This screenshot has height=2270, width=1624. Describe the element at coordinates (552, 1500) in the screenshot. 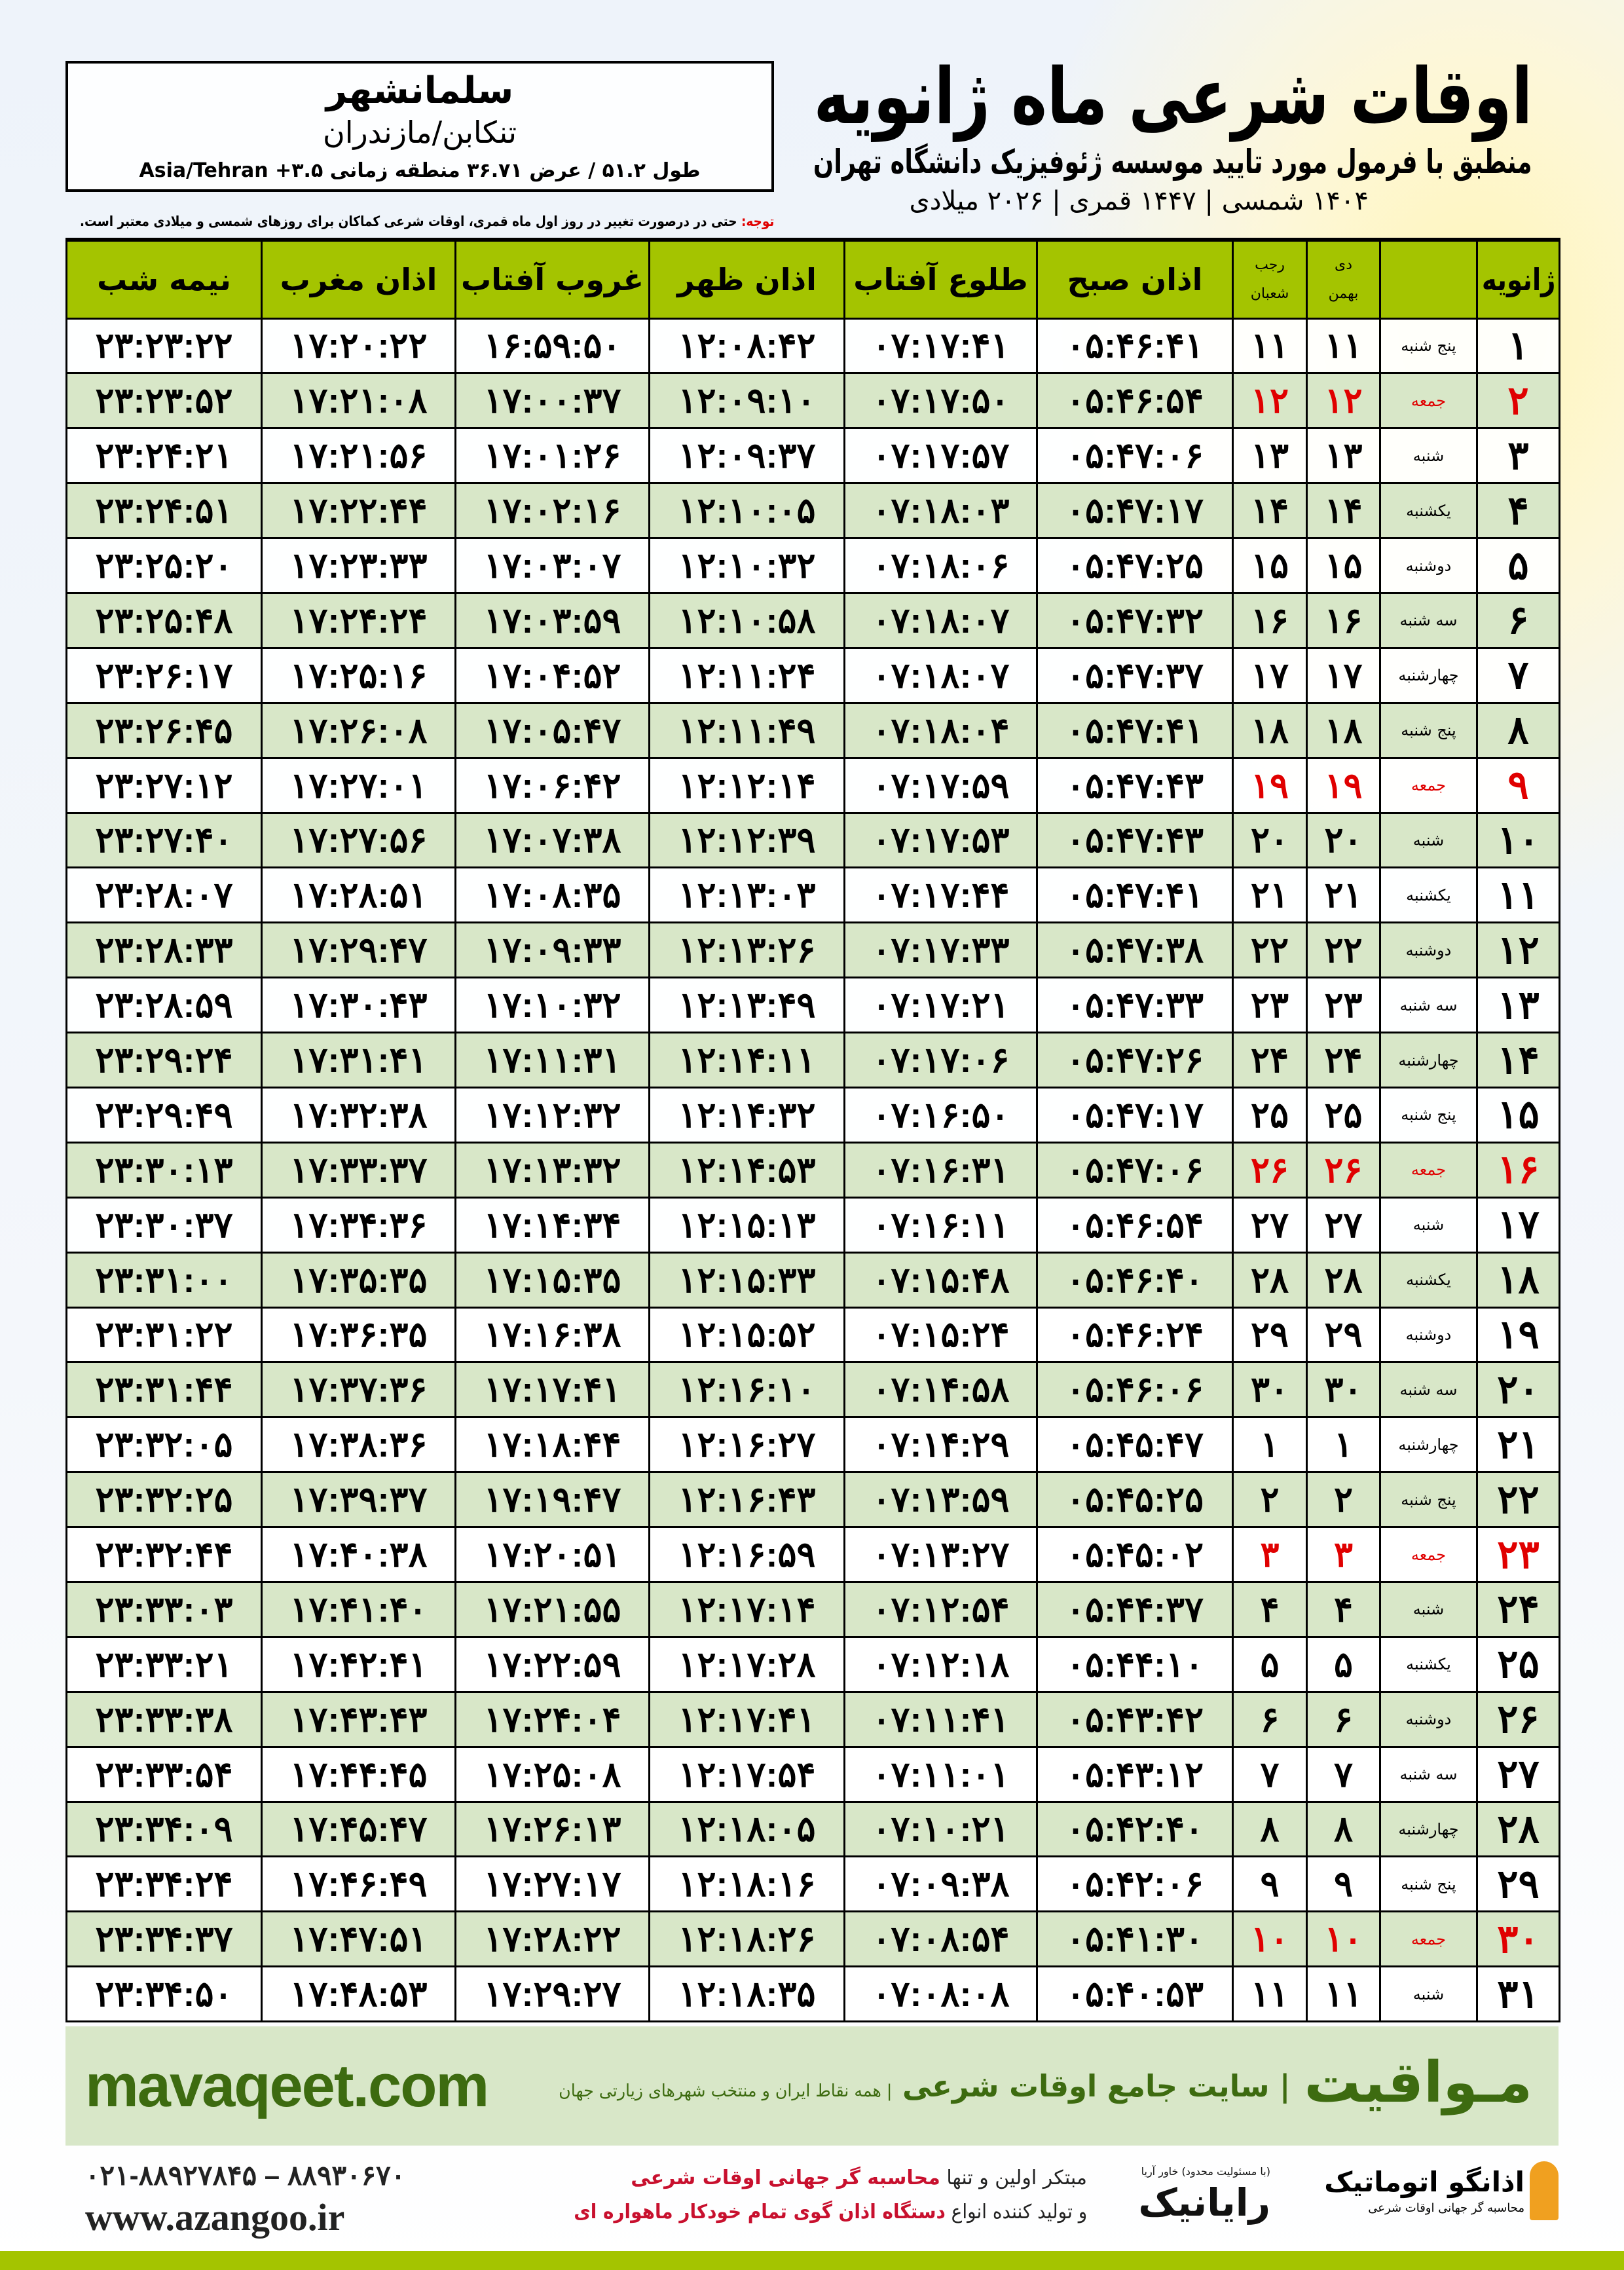

I see `cell-ghurub: ۱۷:۱۹:۴۷` at that location.